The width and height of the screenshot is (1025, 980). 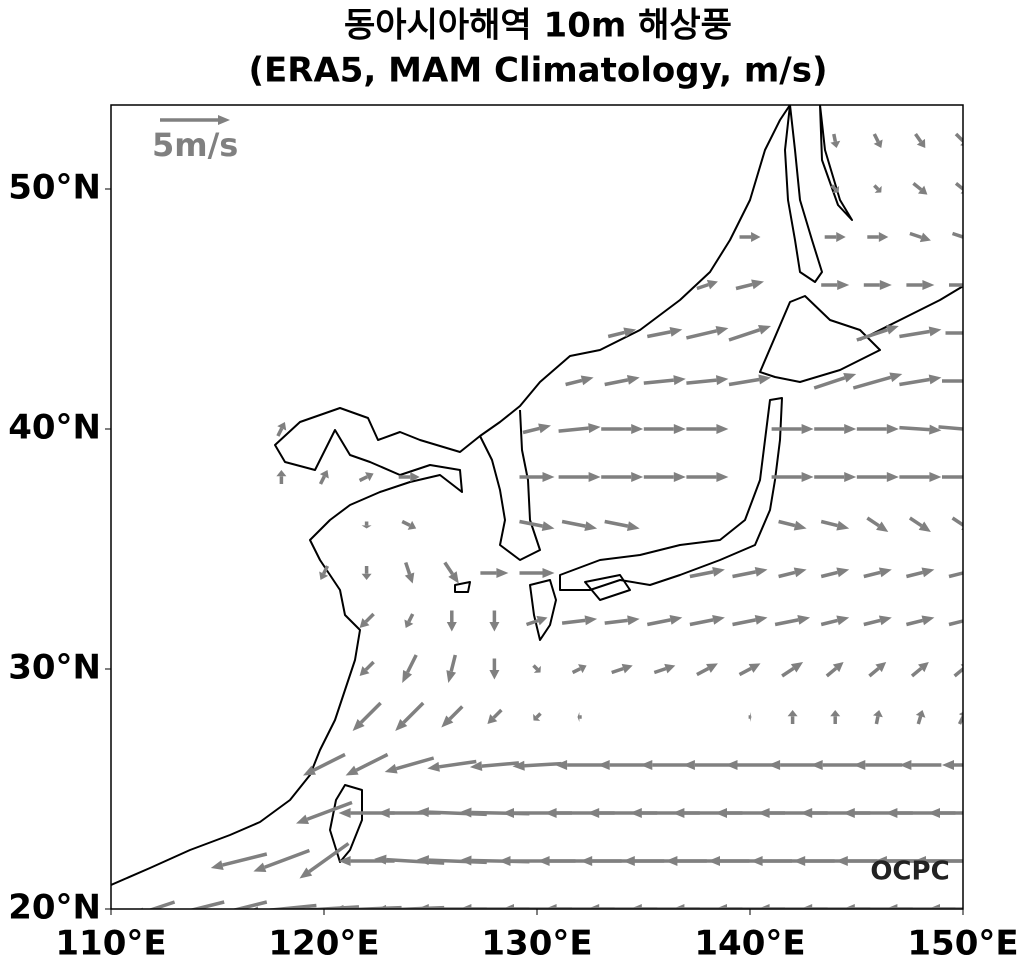 I want to click on y-tick-label: 40°N, so click(x=54, y=428).